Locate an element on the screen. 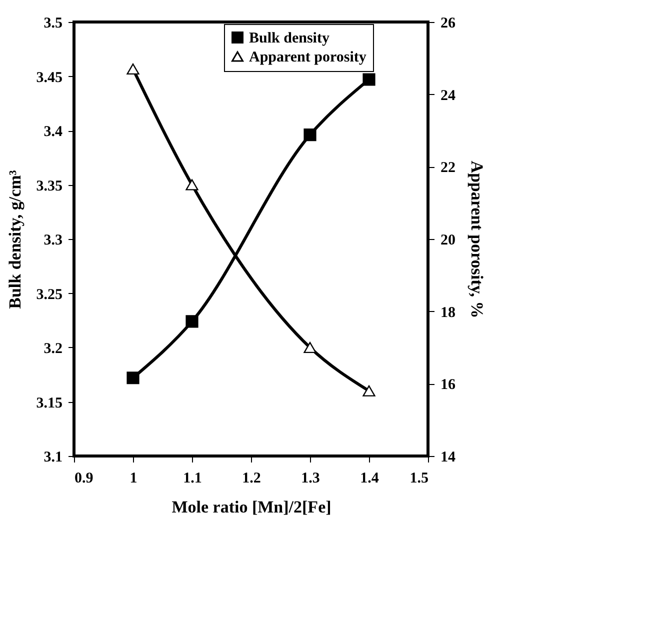 This screenshot has height=617, width=662. legend-label: Apparent porosity is located at coordinates (308, 58).